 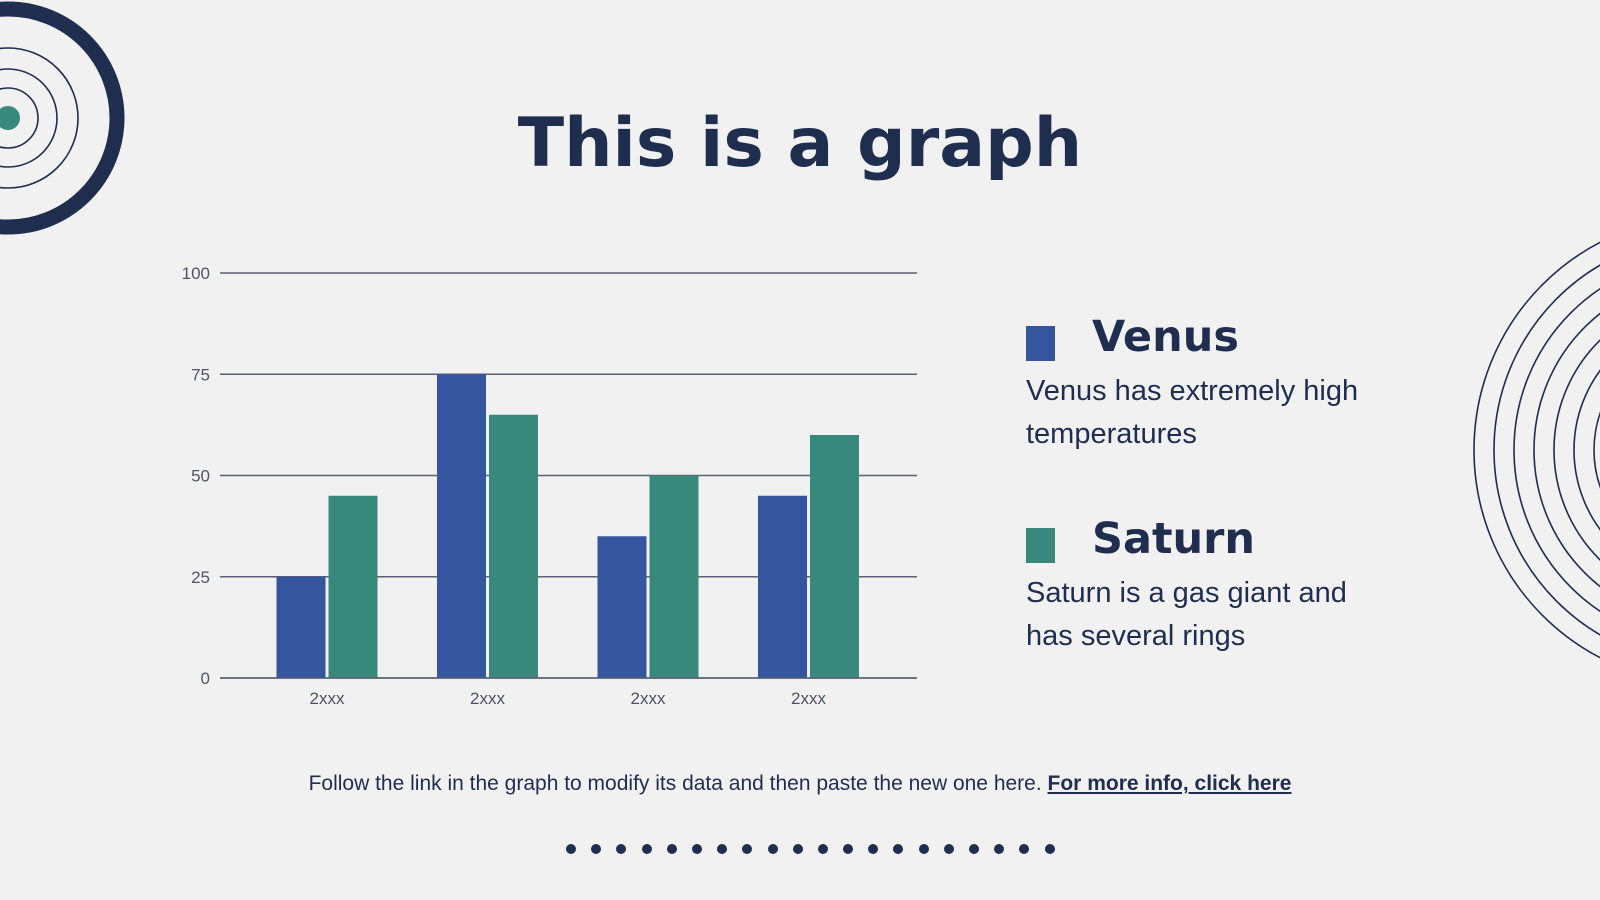 I want to click on legend-swatch-saturn, so click(x=1040, y=545).